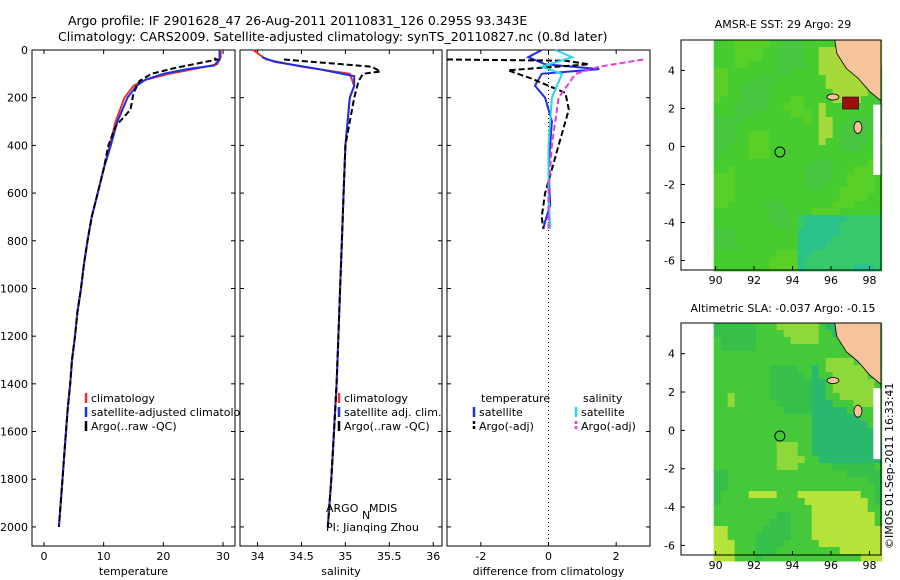 The image size is (900, 580). I want to click on depth-tick-label: 1000, so click(14, 288).